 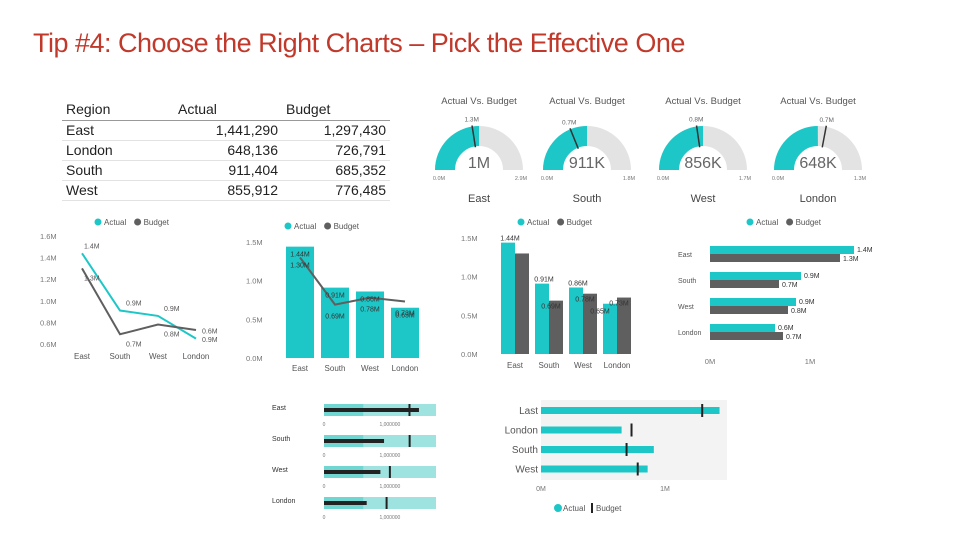 I want to click on bullet-tick-label: 0, so click(x=324, y=425).